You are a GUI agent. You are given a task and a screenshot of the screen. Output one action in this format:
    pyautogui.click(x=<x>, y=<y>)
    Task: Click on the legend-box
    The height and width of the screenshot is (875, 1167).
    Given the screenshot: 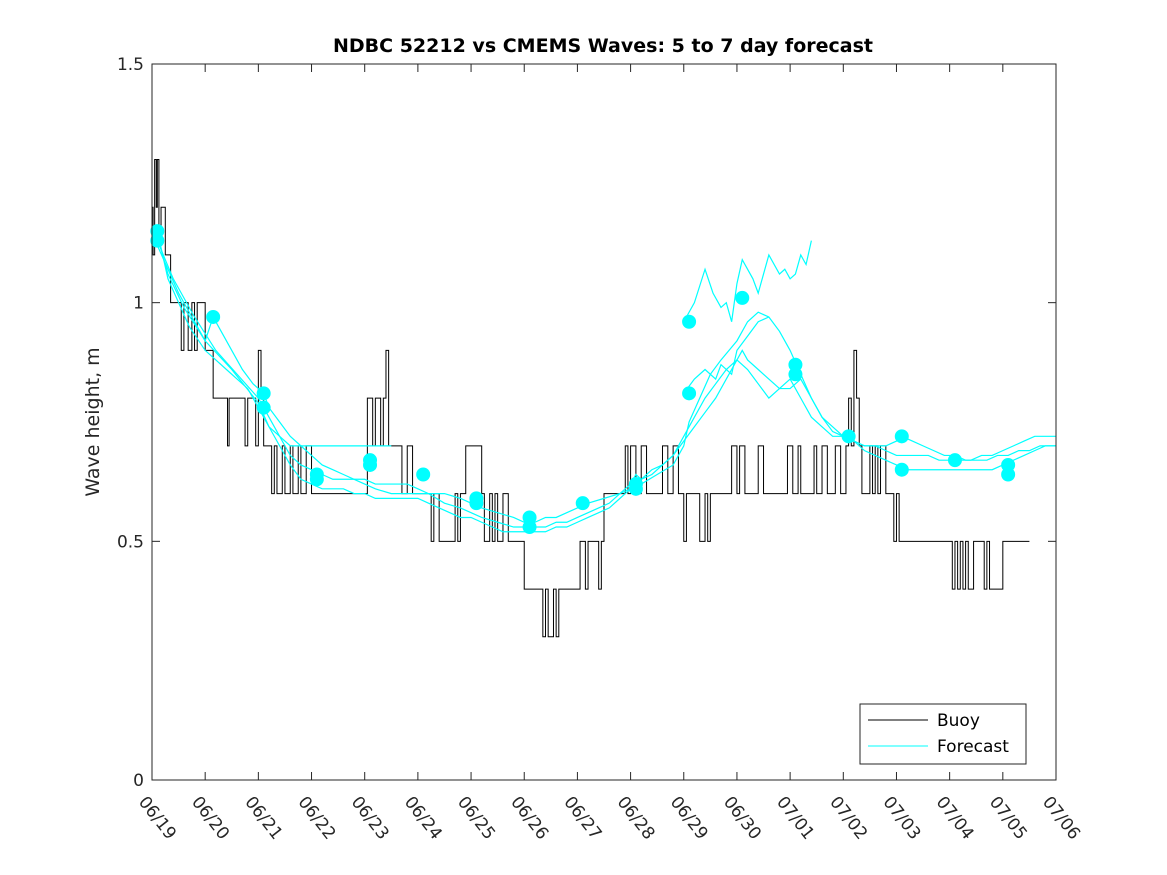 What is the action you would take?
    pyautogui.click(x=943, y=734)
    